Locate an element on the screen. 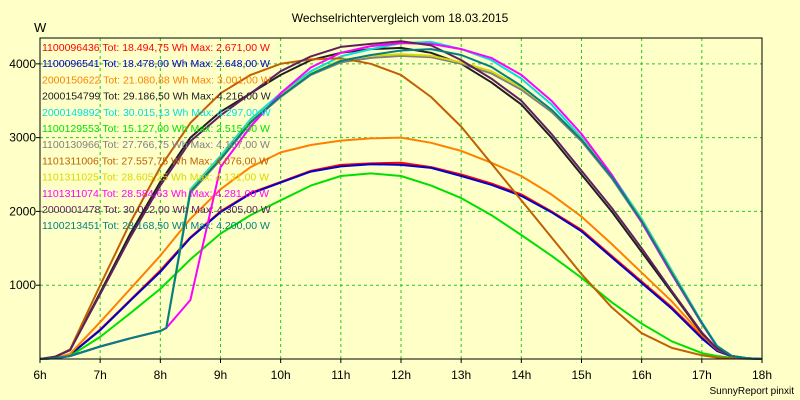 The width and height of the screenshot is (800, 400). x-tick-label: 18h is located at coordinates (762, 375).